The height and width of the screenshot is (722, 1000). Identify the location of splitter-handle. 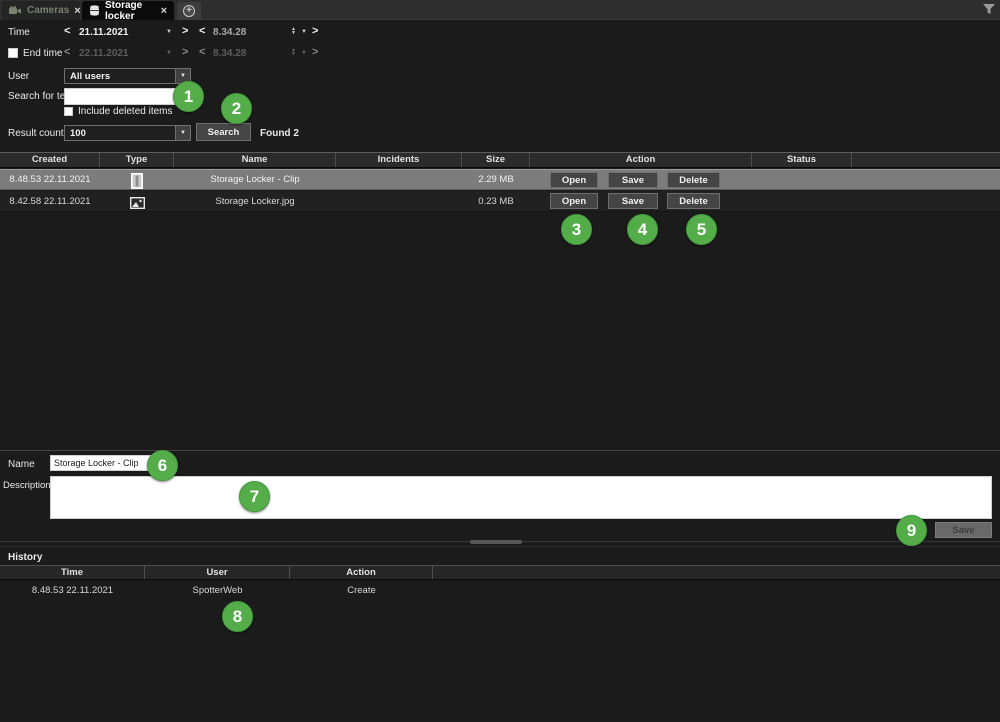
(496, 542).